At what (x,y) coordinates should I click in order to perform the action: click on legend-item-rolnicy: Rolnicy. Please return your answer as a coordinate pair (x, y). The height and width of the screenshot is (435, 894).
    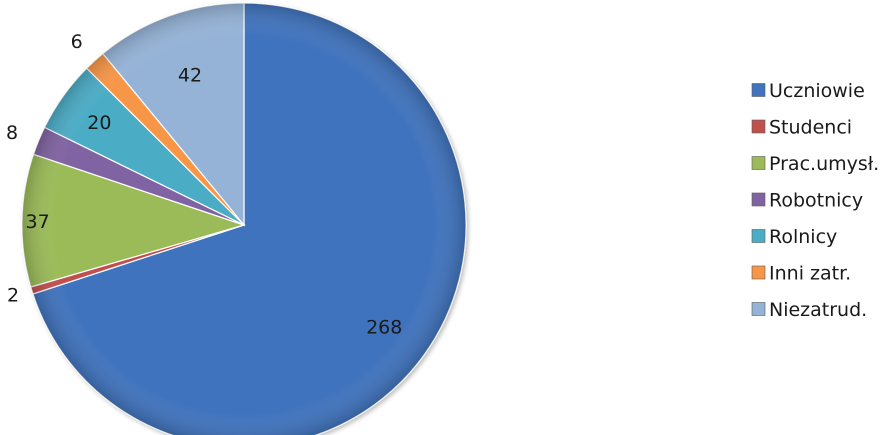
    Looking at the image, I should click on (794, 237).